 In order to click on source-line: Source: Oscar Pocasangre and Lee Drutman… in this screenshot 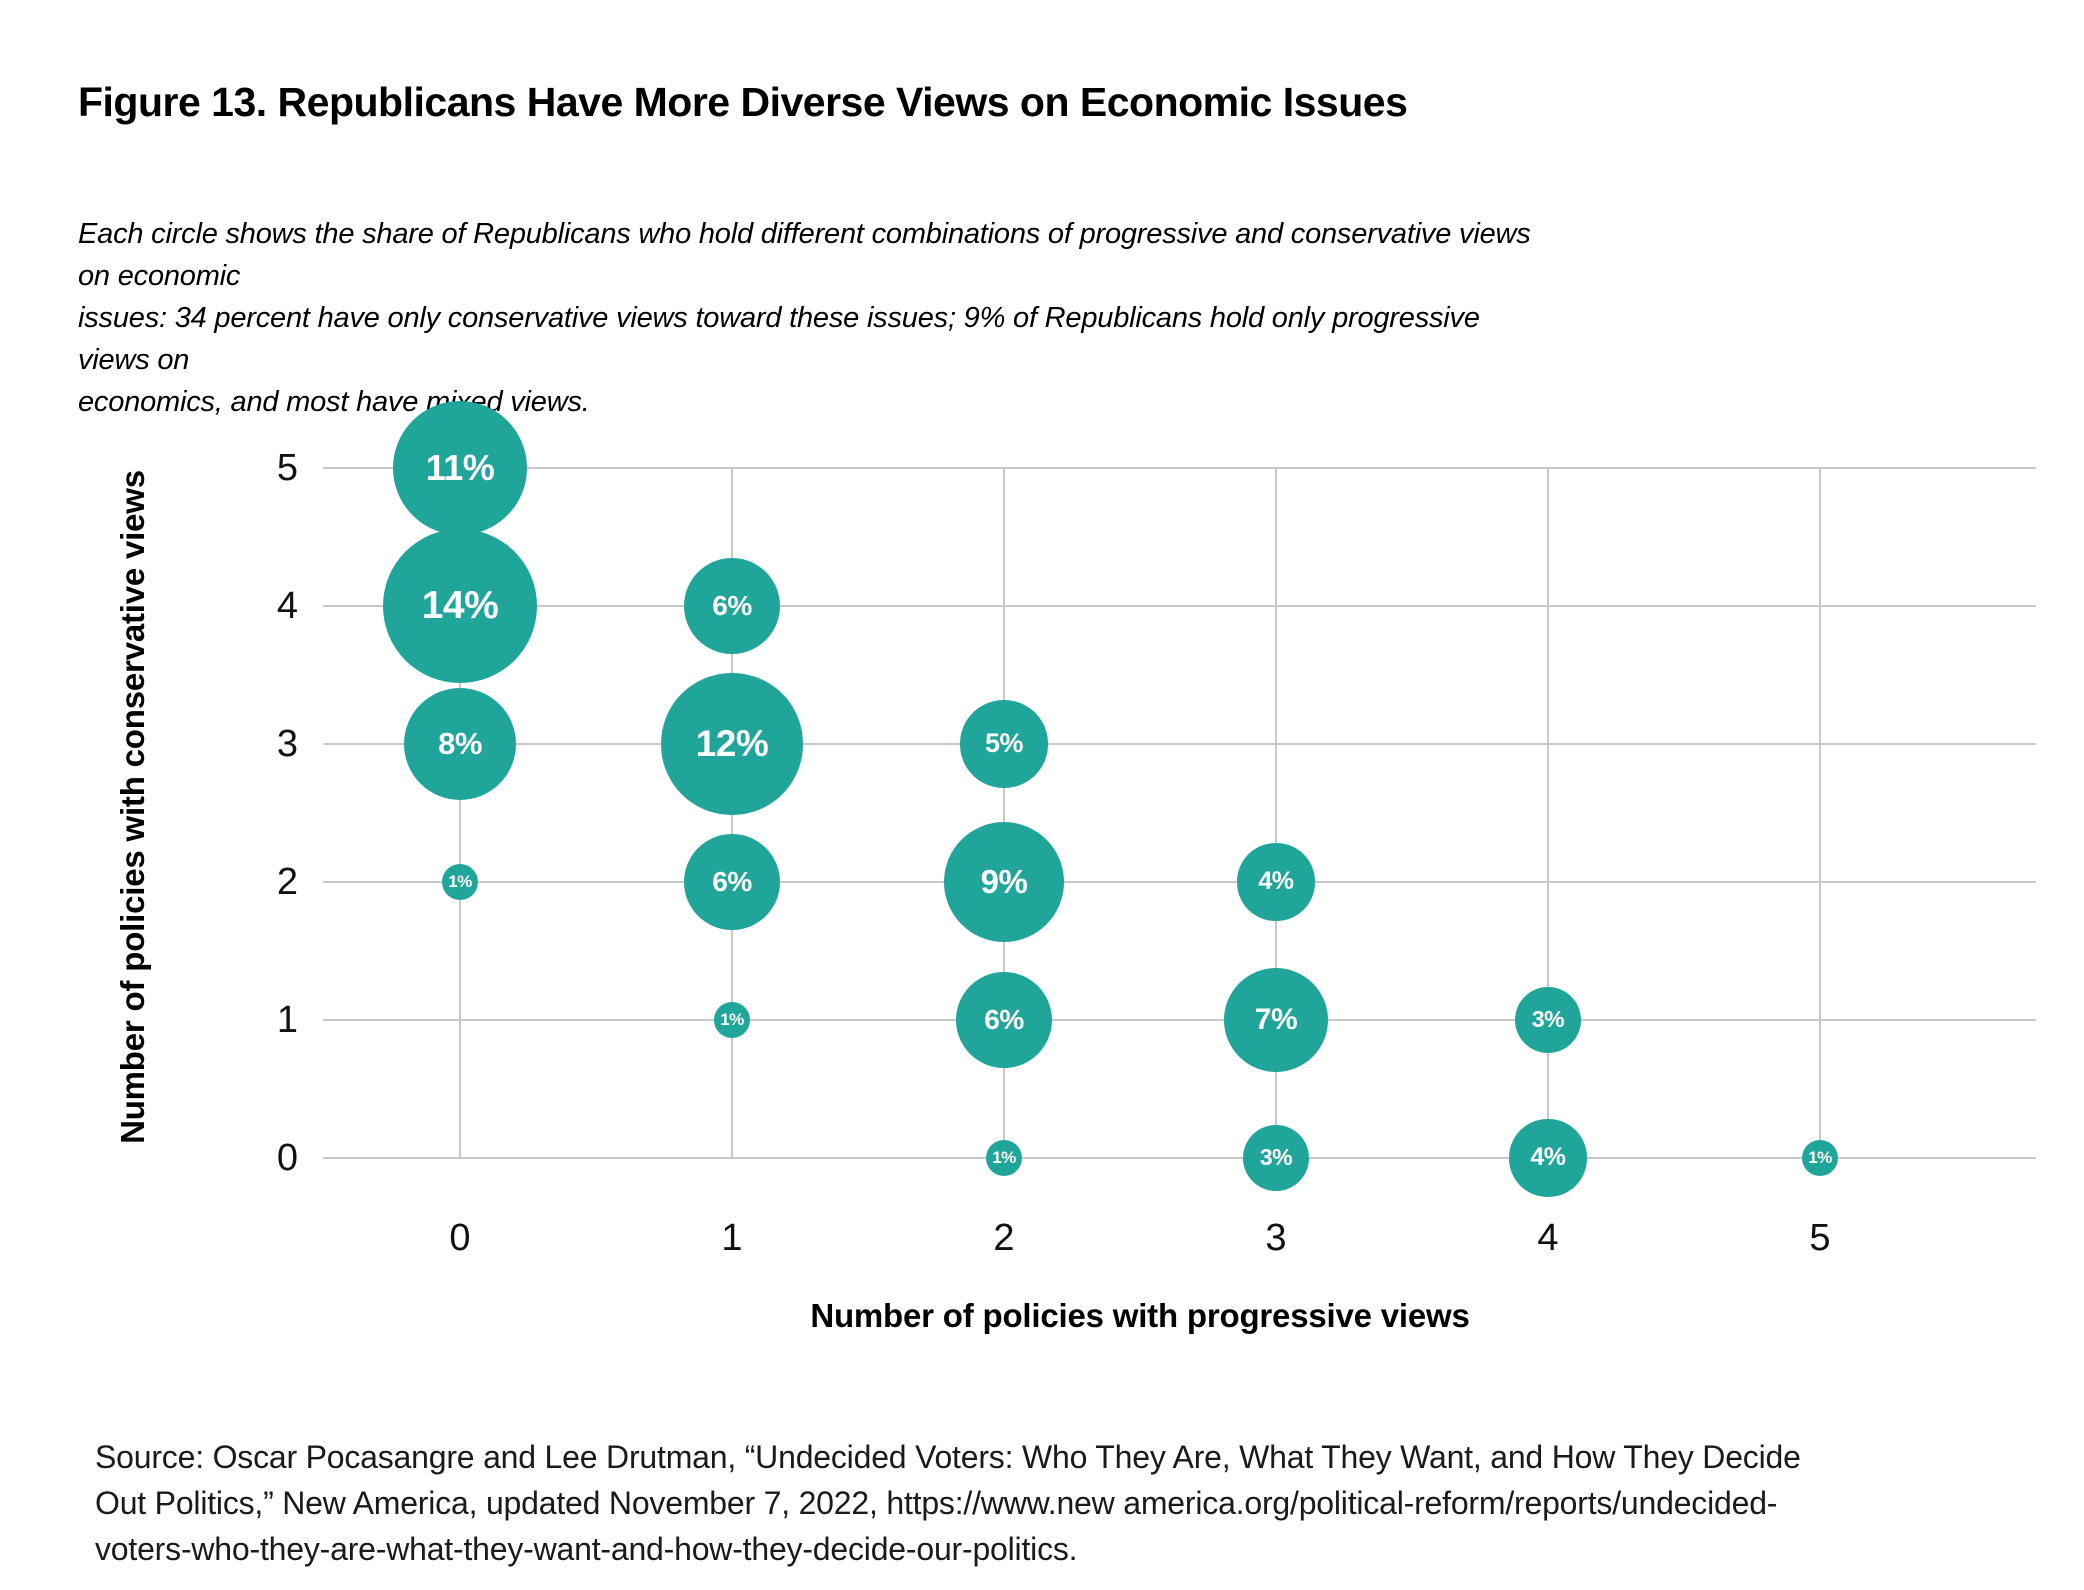, I will do `click(948, 1457)`.